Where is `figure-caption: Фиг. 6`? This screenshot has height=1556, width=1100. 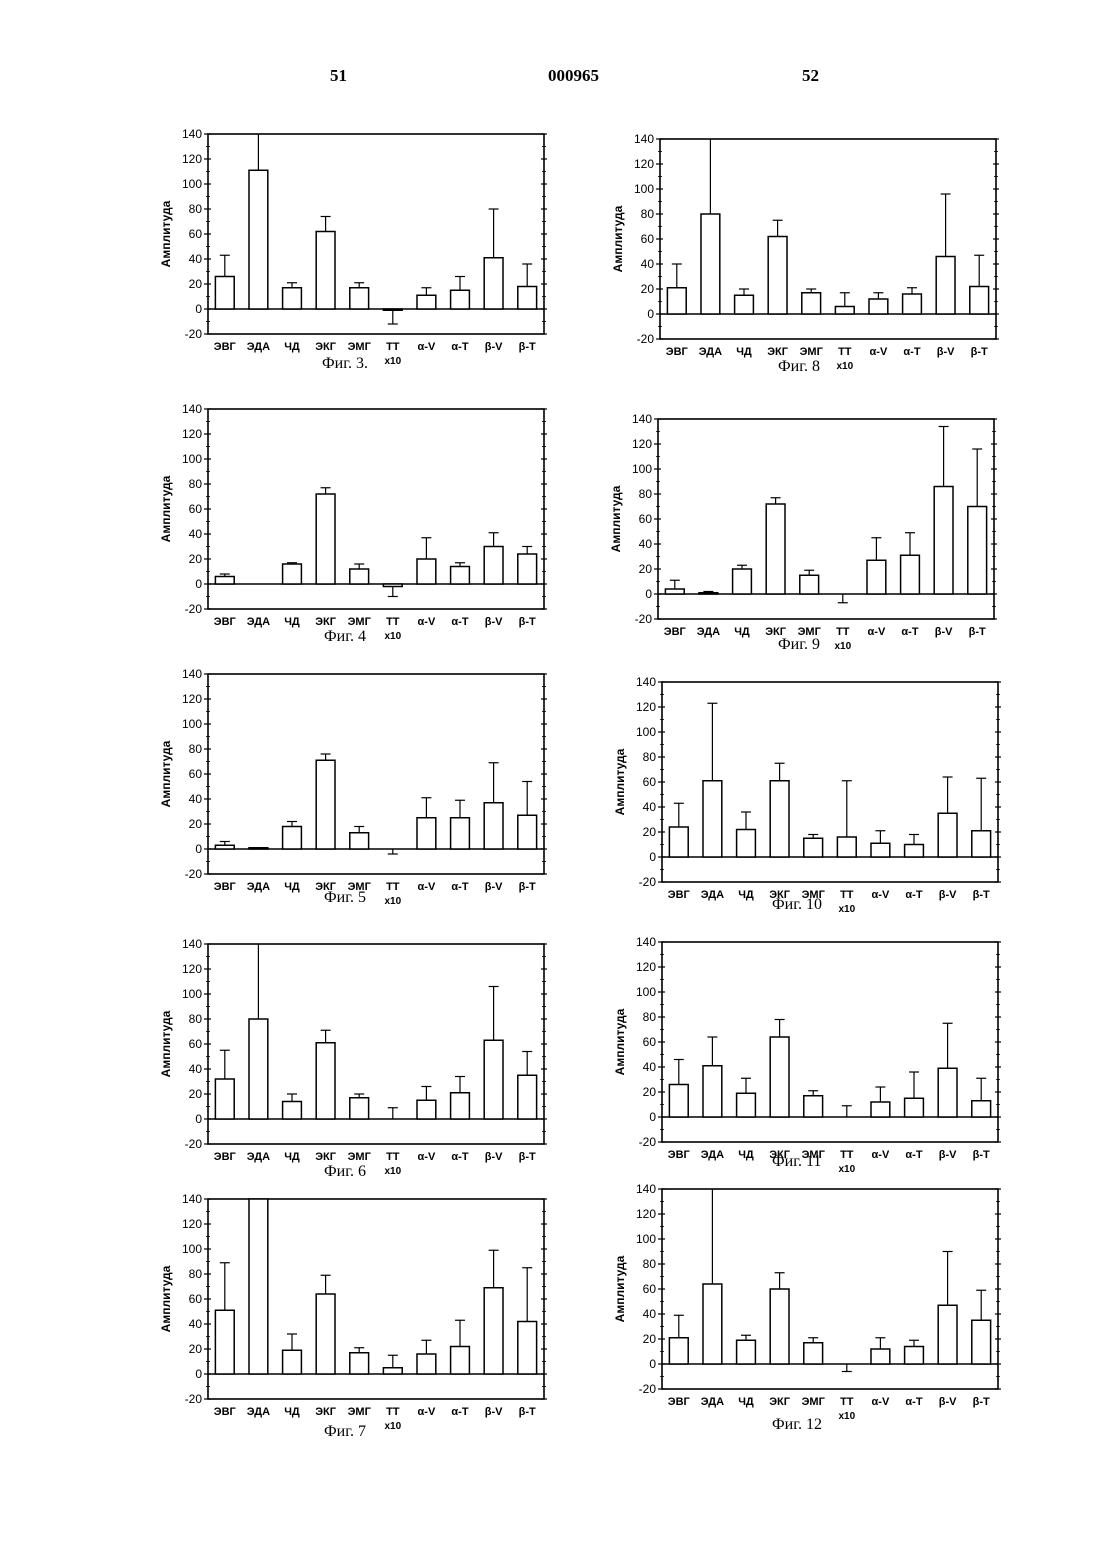 figure-caption: Фиг. 6 is located at coordinates (345, 1172).